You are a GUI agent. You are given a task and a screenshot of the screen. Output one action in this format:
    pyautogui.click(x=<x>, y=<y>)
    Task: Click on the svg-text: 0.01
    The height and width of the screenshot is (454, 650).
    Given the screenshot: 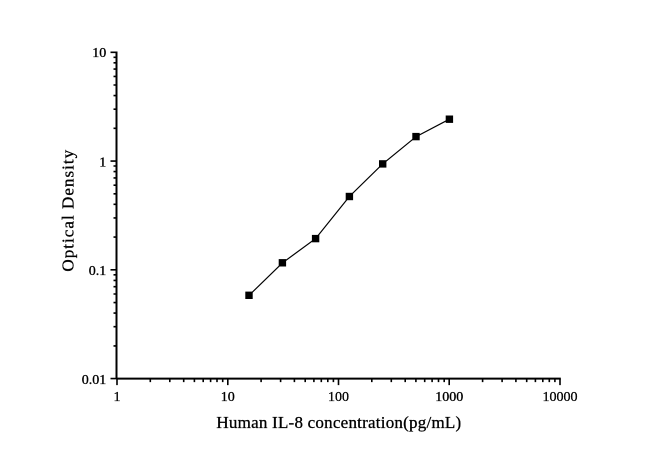 What is the action you would take?
    pyautogui.click(x=94, y=380)
    